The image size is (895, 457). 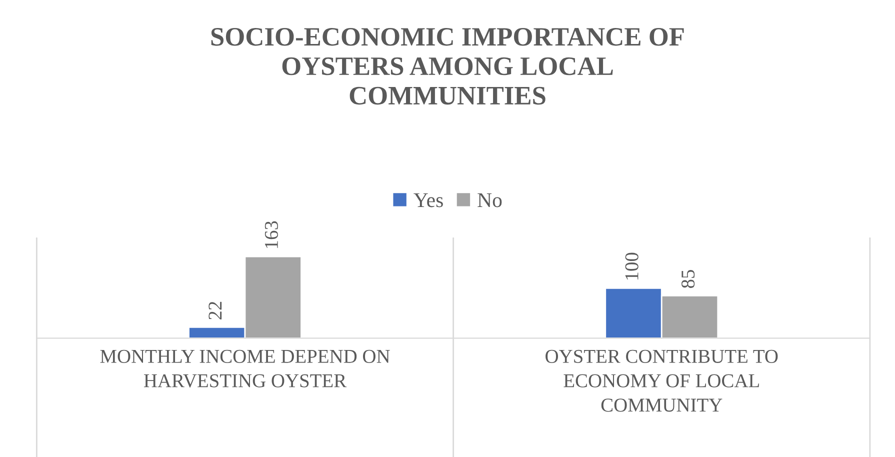 I want to click on chart-title: SOCIO-ECONOMIC IMPORTANCE OF OYSTERS AMONG LOCAL COMMUNITIES, so click(x=447, y=66).